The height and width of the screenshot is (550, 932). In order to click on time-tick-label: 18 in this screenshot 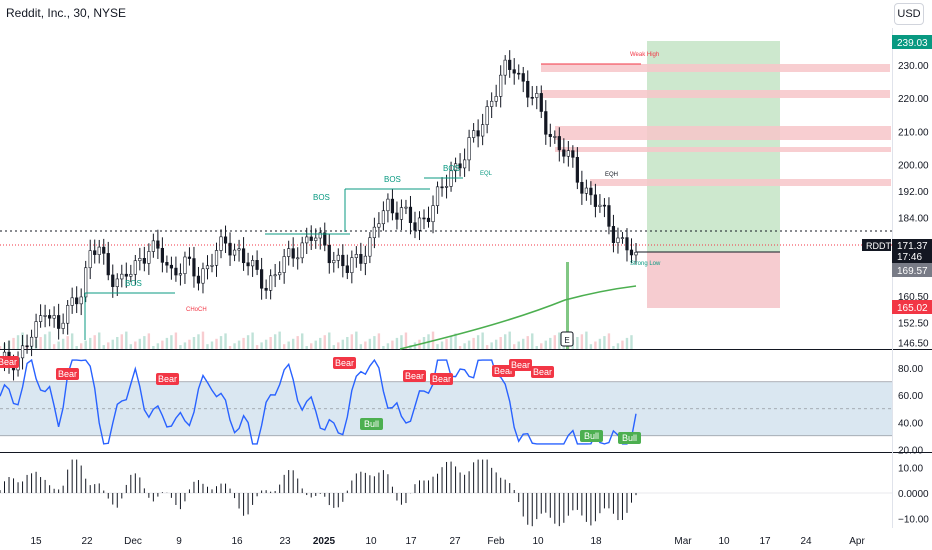, I will do `click(596, 541)`.